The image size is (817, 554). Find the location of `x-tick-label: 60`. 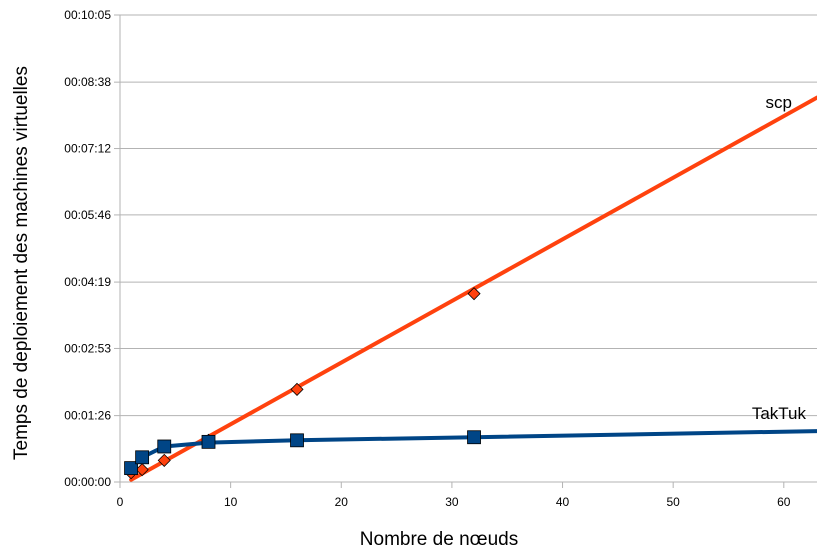

x-tick-label: 60 is located at coordinates (784, 502).